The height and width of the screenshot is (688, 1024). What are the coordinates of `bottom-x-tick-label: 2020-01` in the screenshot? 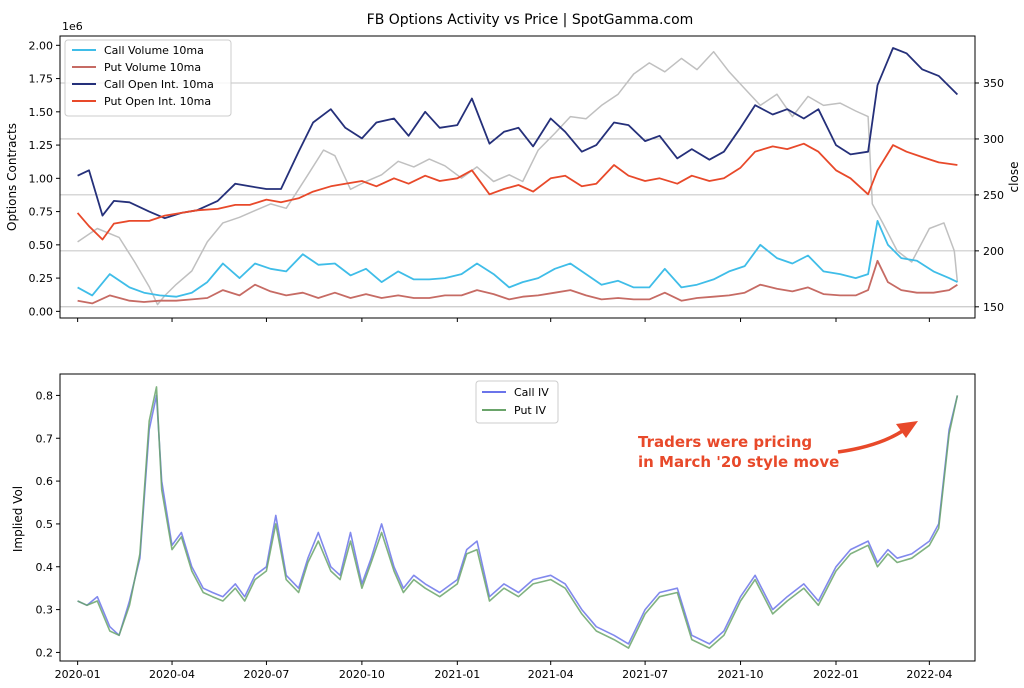 It's located at (78, 674).